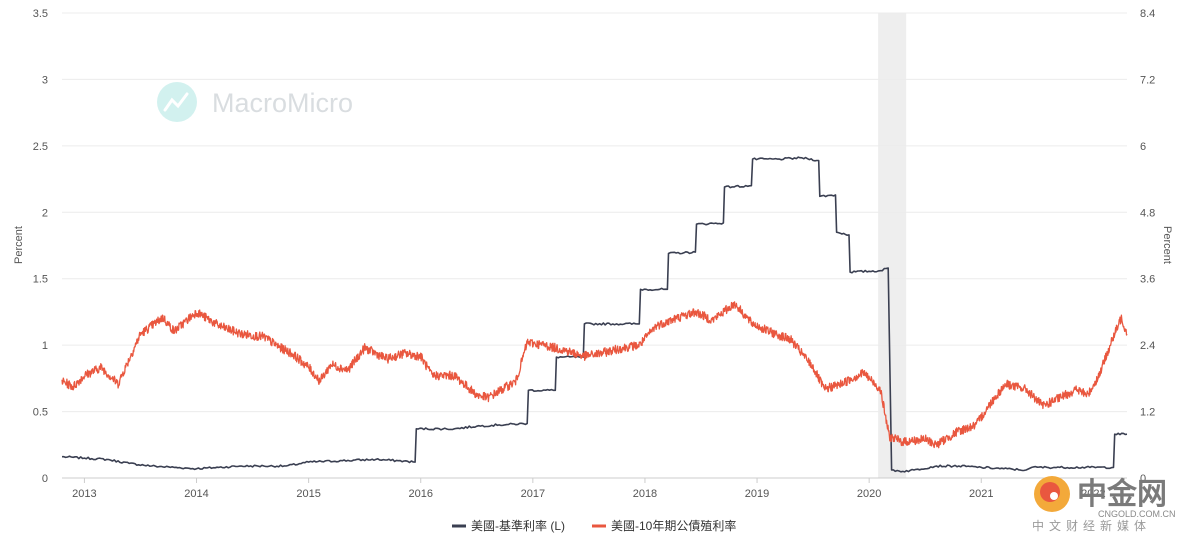 The height and width of the screenshot is (544, 1187). Describe the element at coordinates (757, 494) in the screenshot. I see `x-tick-label: 2019` at that location.